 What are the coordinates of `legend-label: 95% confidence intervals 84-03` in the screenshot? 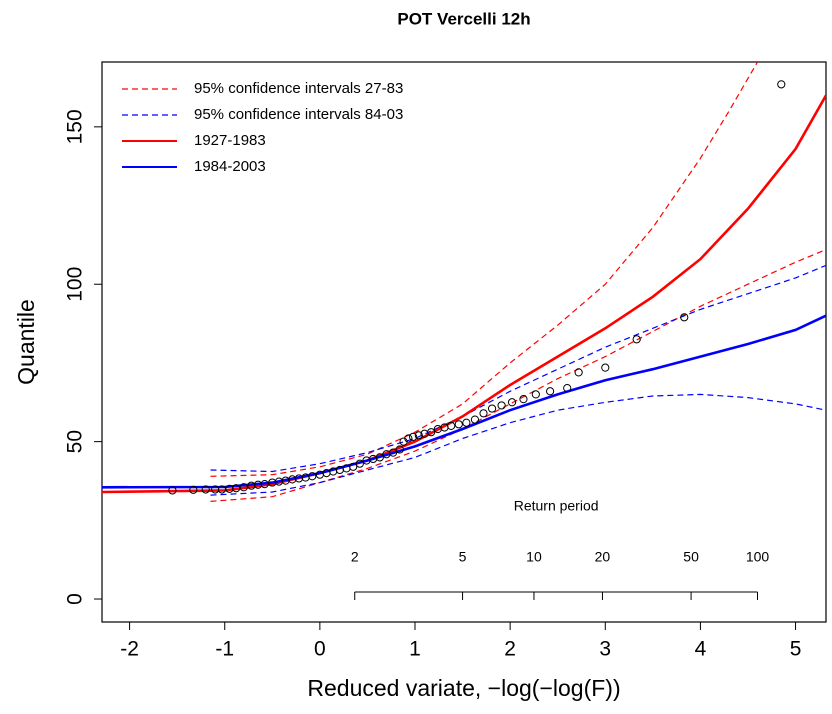 It's located at (298, 114).